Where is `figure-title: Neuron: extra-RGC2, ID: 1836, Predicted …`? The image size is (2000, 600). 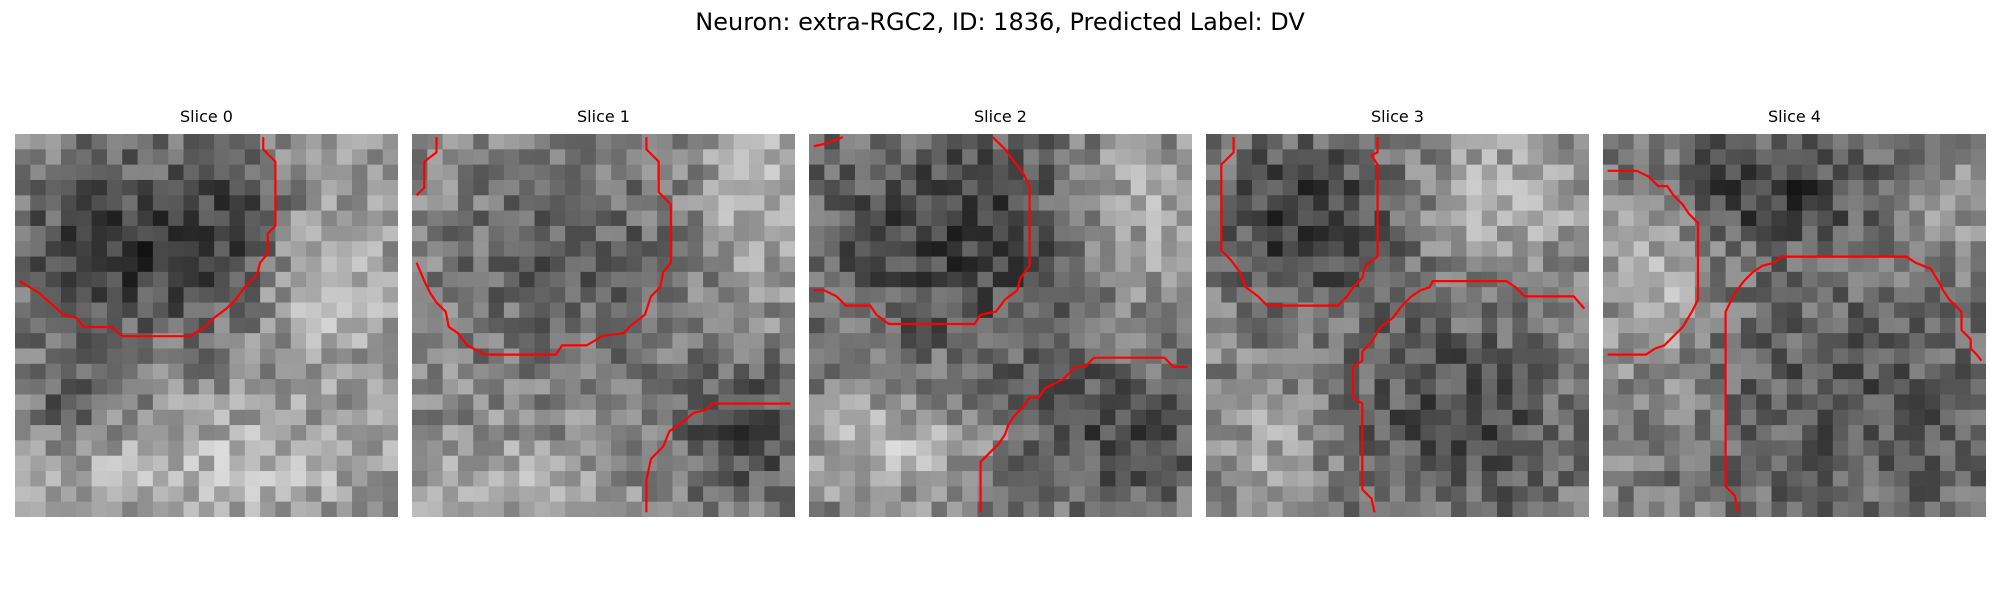
figure-title: Neuron: extra-RGC2, ID: 1836, Predicted … is located at coordinates (1000, 22).